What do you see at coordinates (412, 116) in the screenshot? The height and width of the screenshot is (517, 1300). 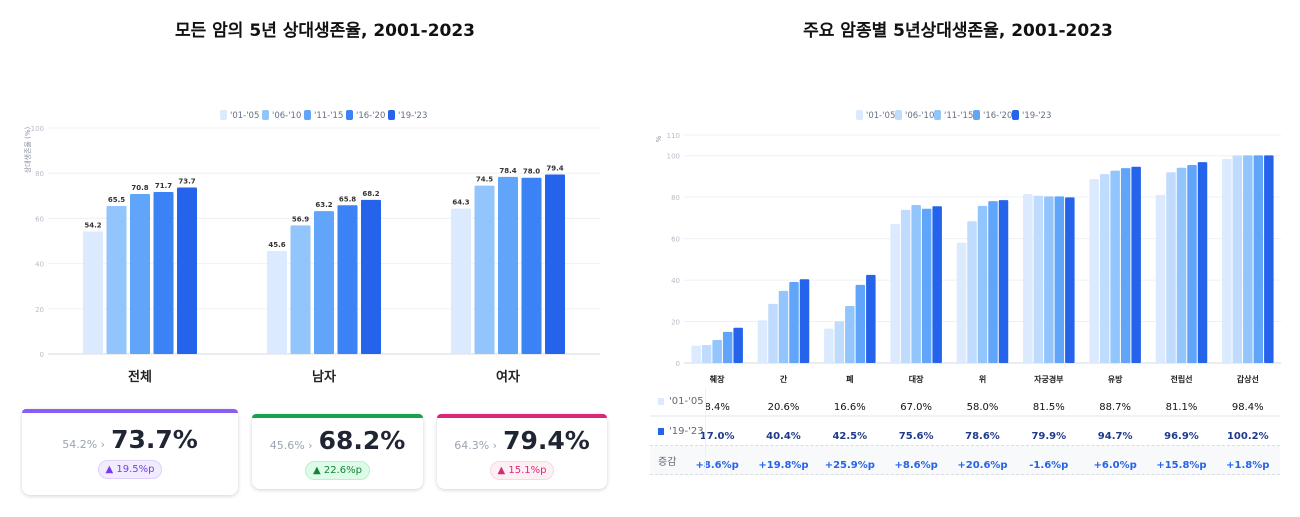 I see `legend-label: '19-'23` at bounding box center [412, 116].